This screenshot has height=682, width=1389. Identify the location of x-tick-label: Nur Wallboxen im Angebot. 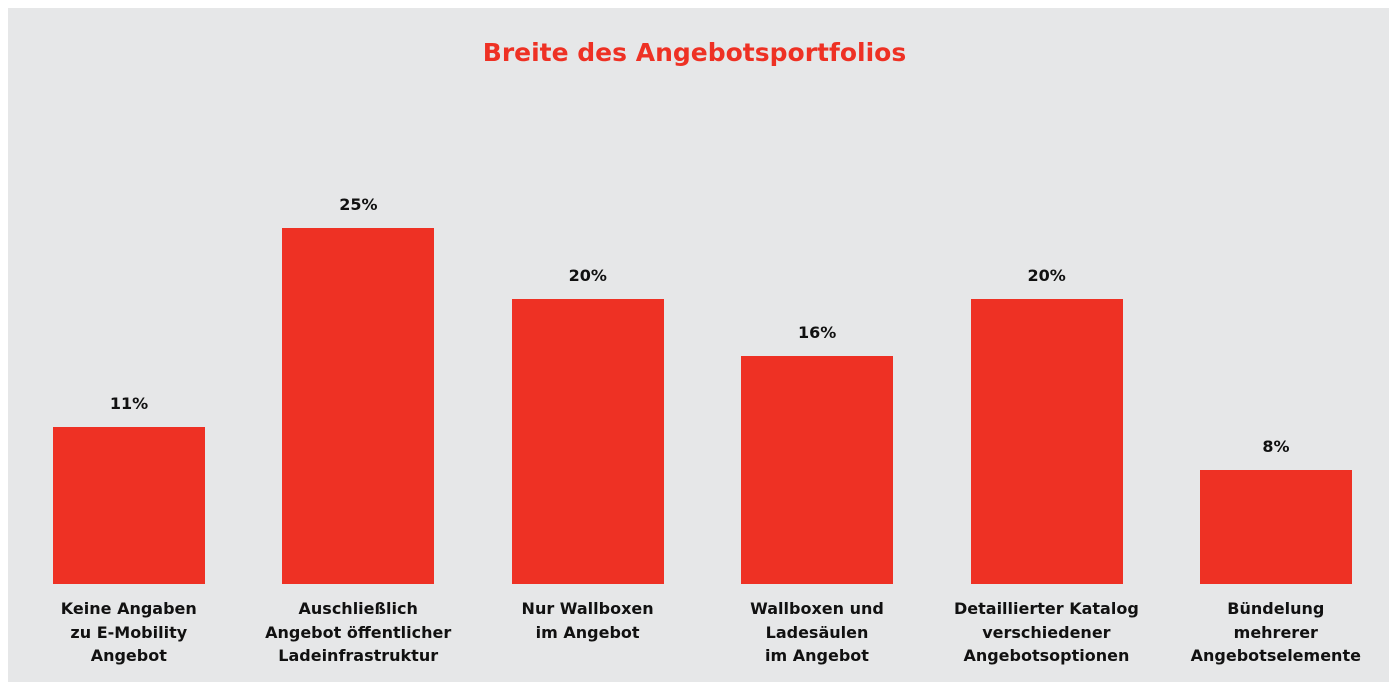
(587, 620).